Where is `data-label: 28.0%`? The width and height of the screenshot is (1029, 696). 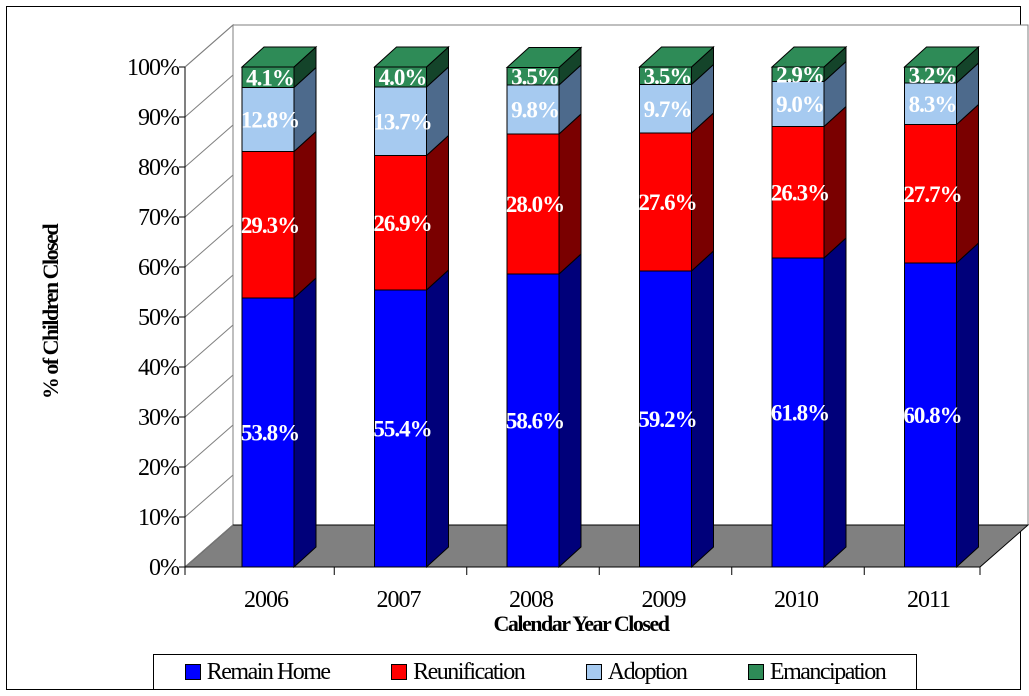
data-label: 28.0% is located at coordinates (535, 204).